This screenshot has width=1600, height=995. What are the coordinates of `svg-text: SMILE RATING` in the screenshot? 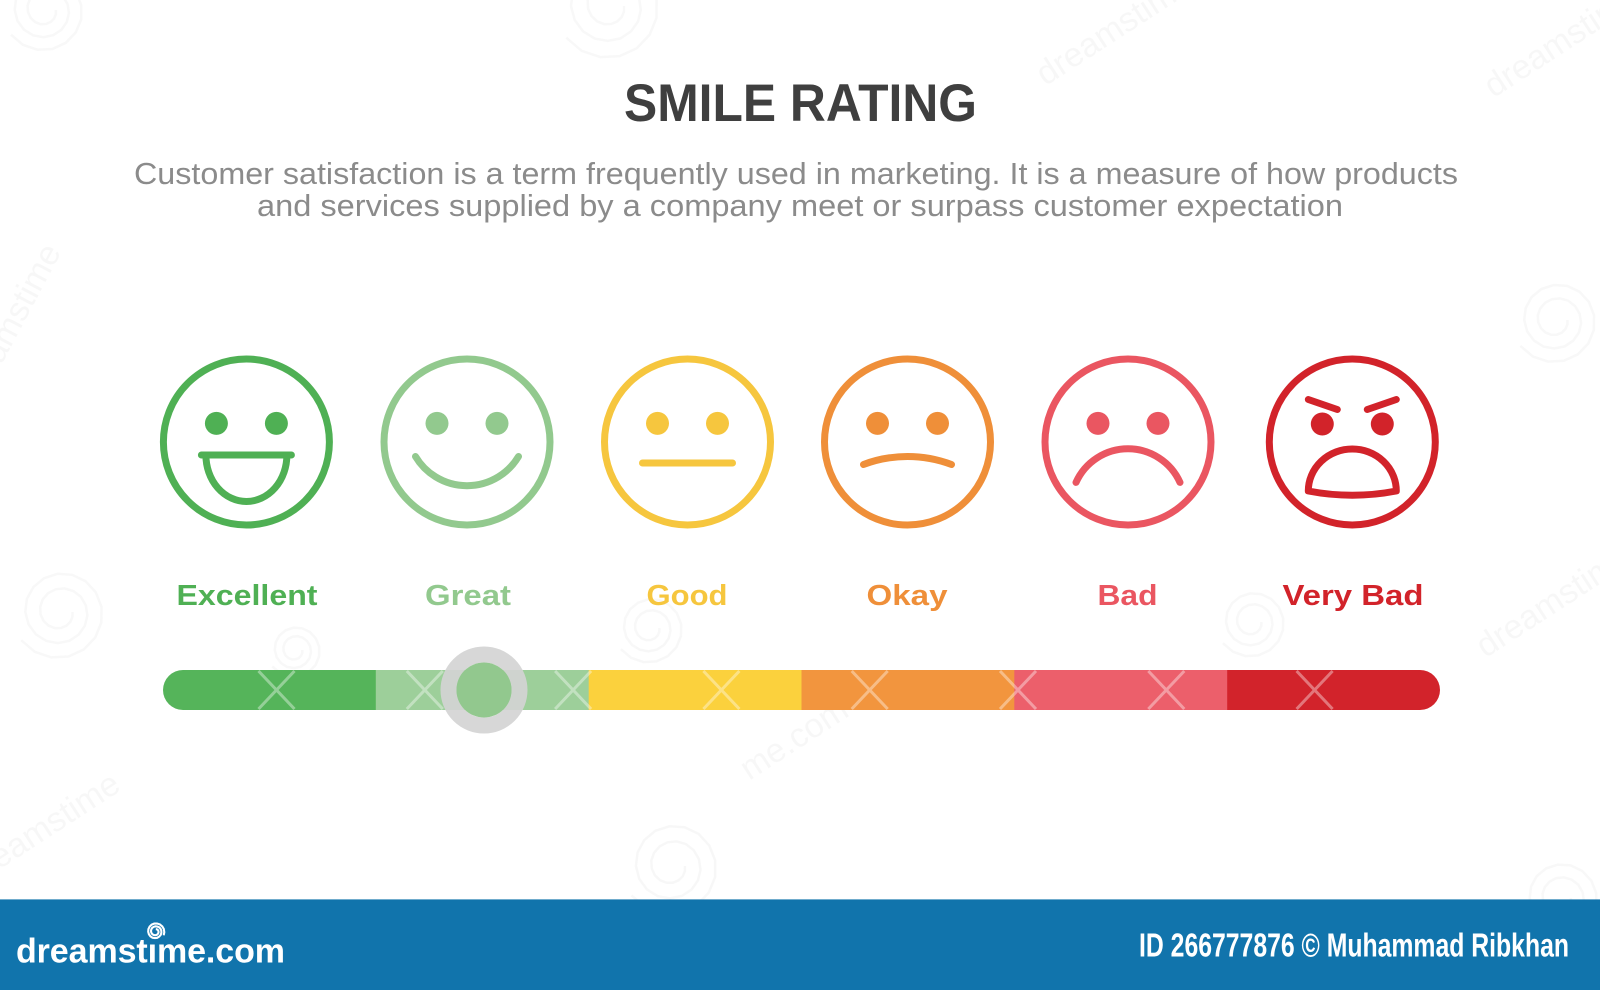 It's located at (800, 103).